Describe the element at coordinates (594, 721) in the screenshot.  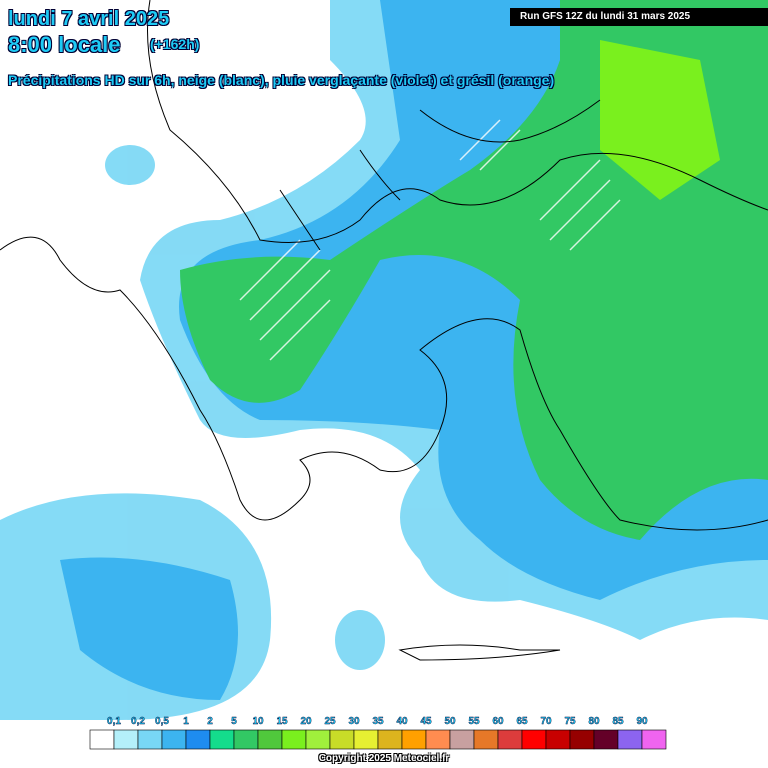
I see `legend-label: 80` at that location.